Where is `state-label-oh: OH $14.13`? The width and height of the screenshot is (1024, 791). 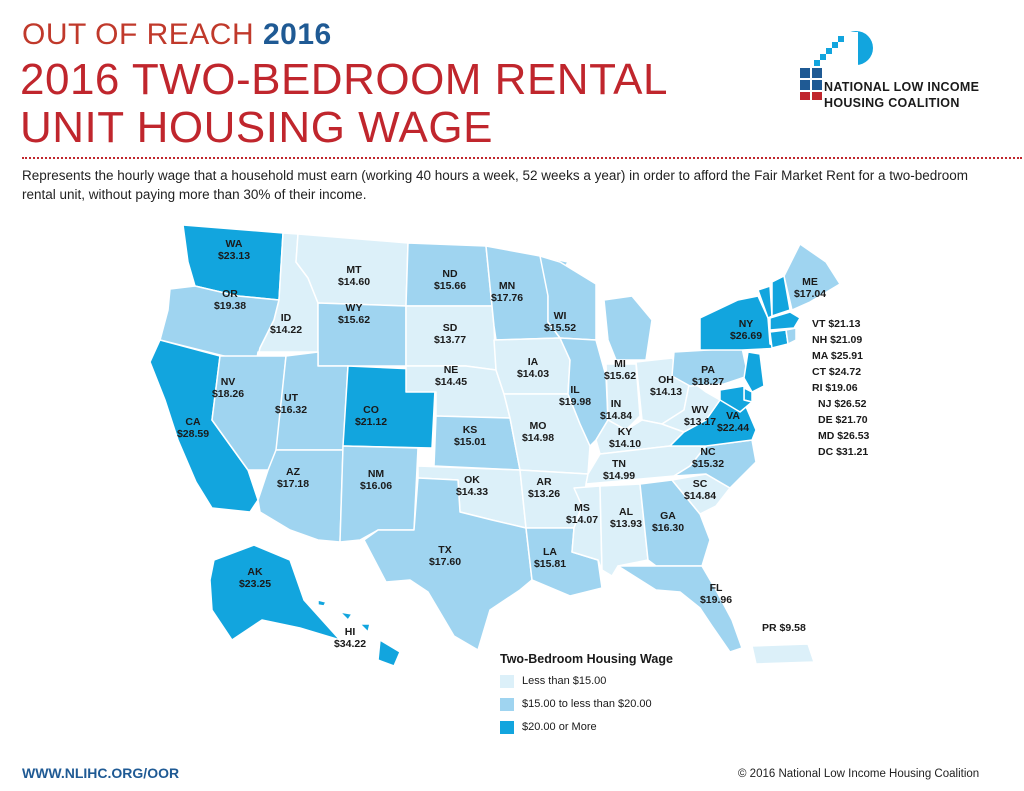
state-label-oh: OH $14.13 is located at coordinates (666, 386).